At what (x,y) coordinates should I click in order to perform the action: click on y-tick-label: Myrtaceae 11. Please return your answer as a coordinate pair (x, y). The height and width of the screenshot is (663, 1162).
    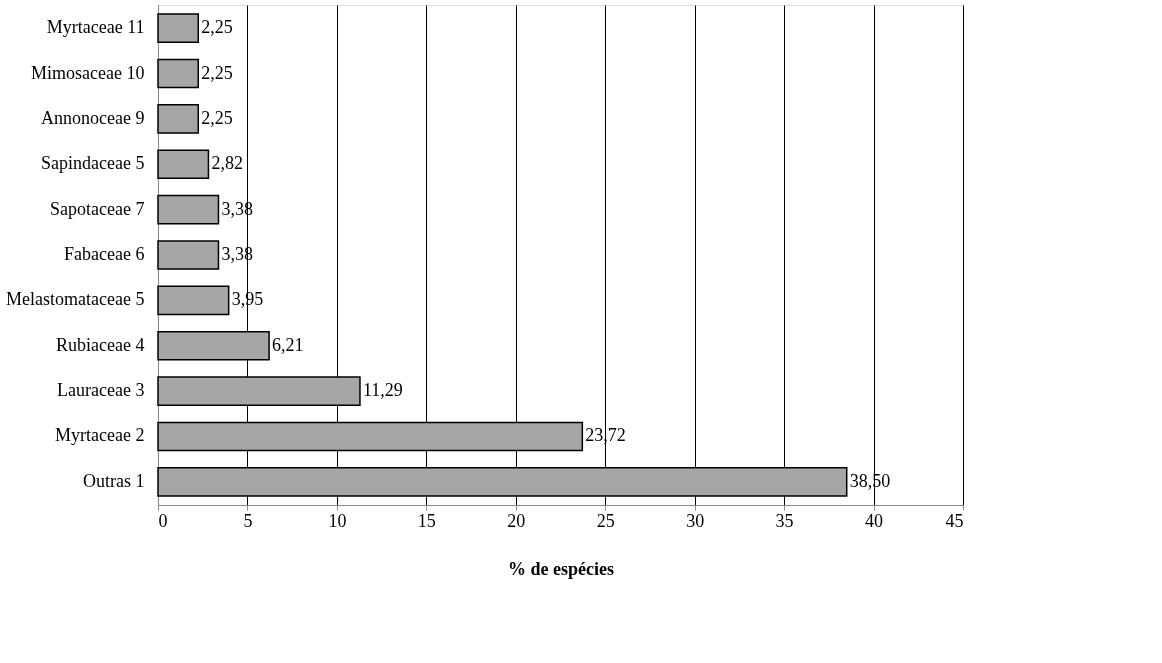
    Looking at the image, I should click on (95, 27).